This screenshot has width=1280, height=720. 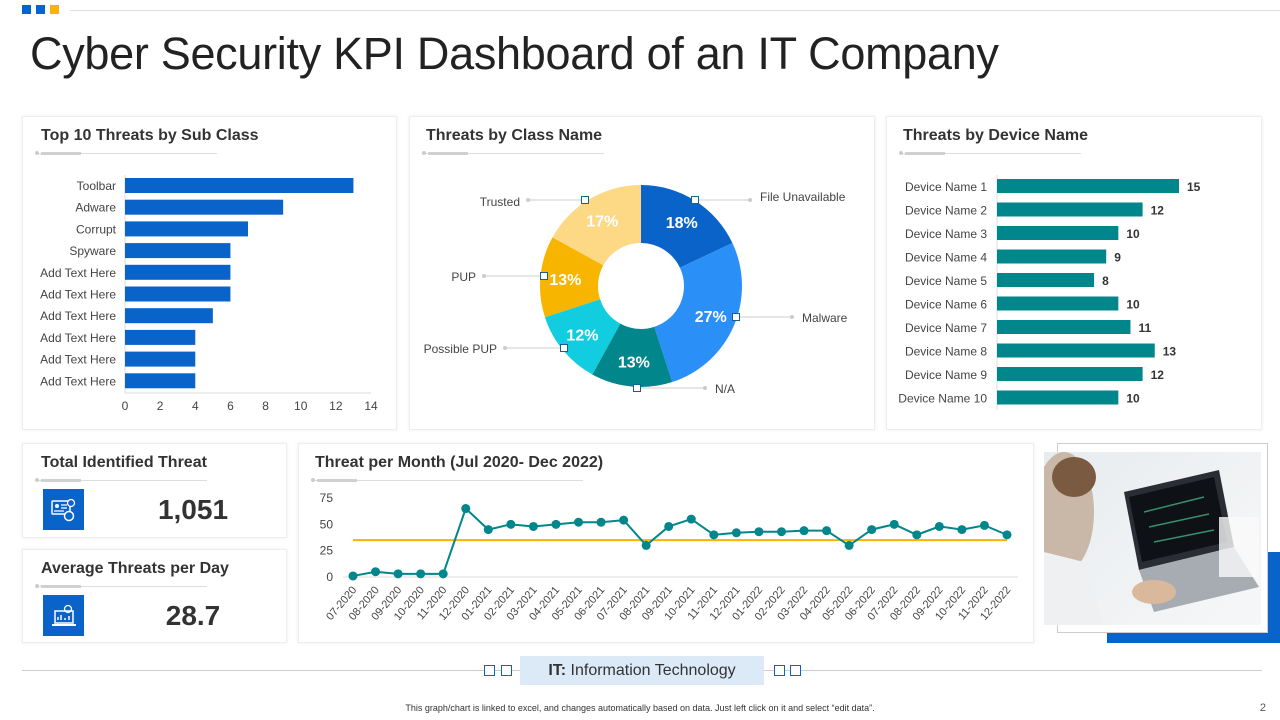 What do you see at coordinates (687, 226) in the screenshot?
I see `donut-slice-file-unavailable` at bounding box center [687, 226].